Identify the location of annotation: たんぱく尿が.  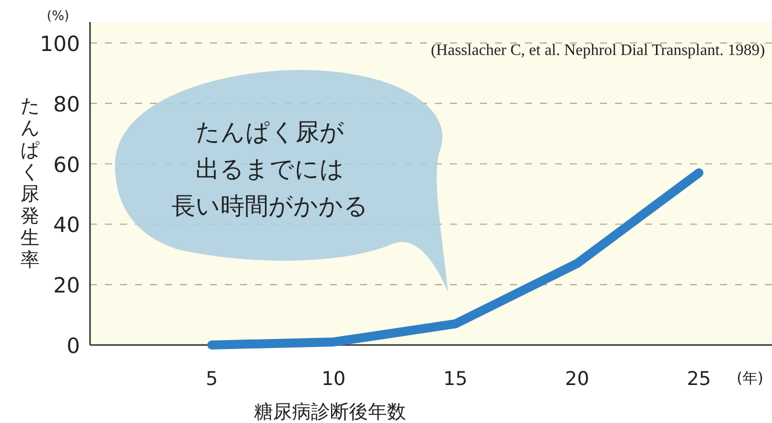
(270, 132).